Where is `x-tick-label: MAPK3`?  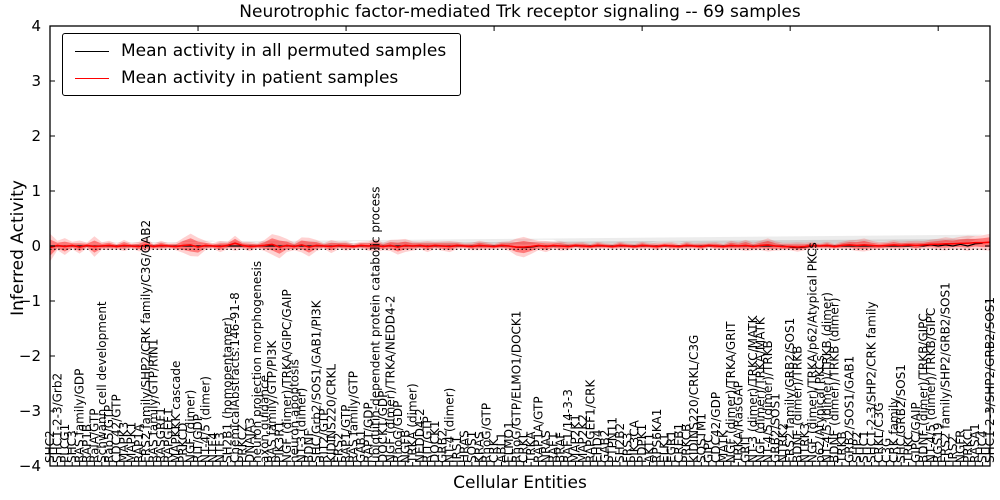 x-tick-label: MAPK3 is located at coordinates (124, 442).